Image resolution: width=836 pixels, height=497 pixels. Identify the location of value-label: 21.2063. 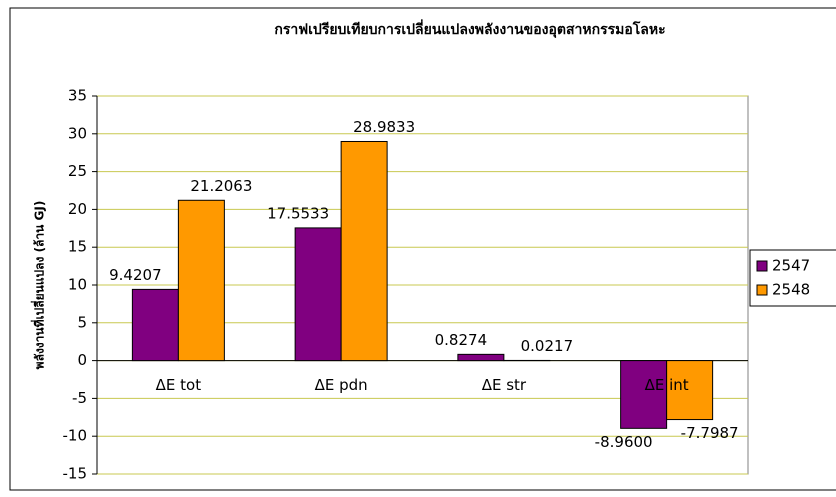
(221, 186).